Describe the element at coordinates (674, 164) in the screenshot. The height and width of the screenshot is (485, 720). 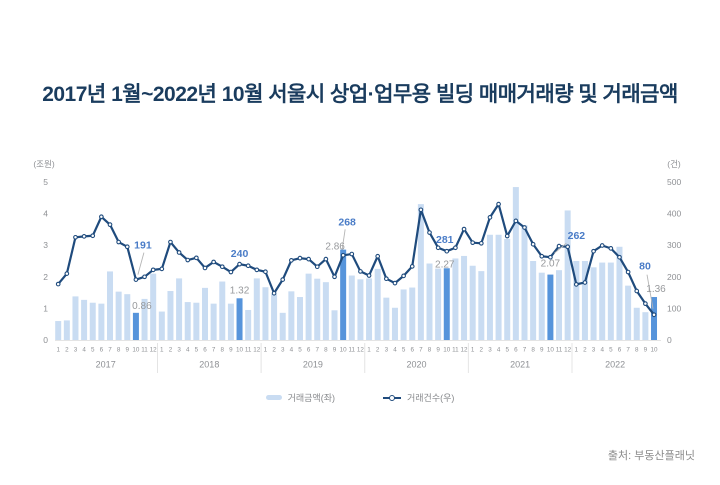
I see `right-axis-unit-label: (건)` at that location.